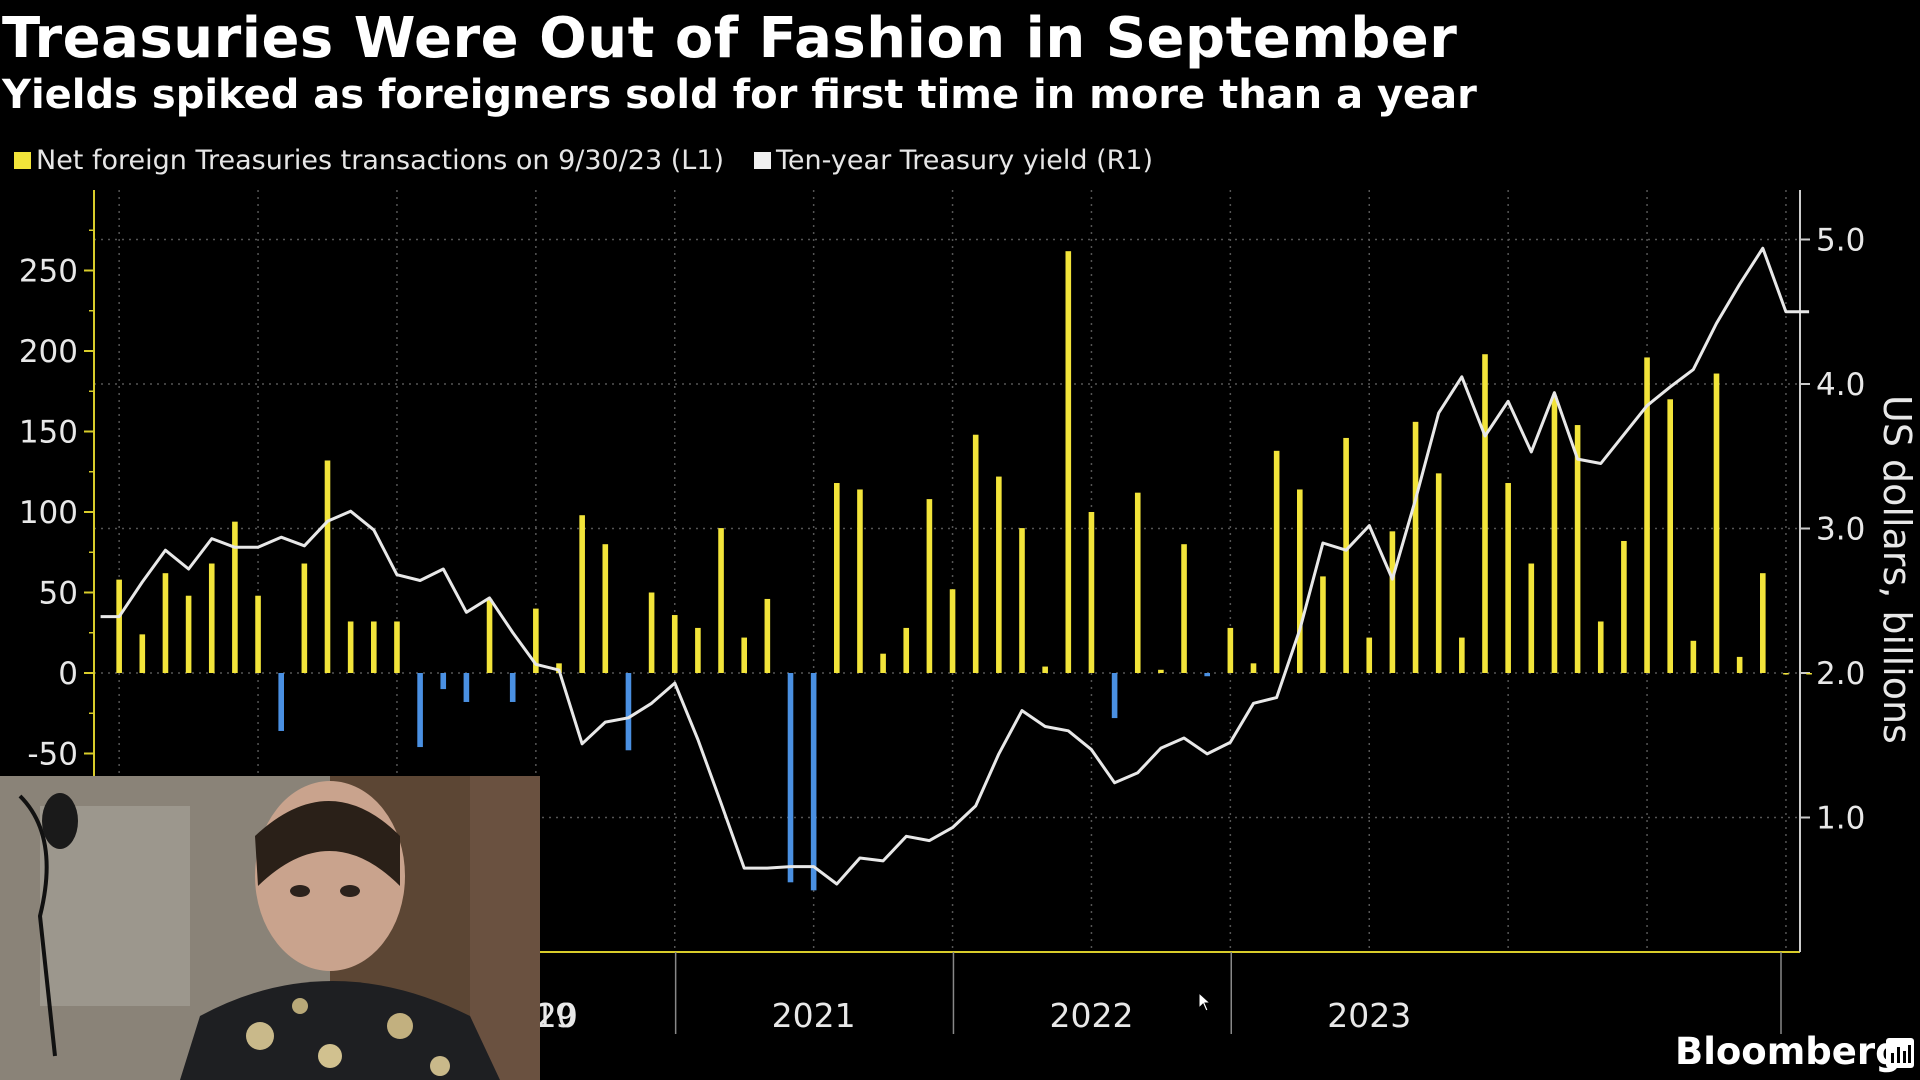  Describe the element at coordinates (48, 272) in the screenshot. I see `left-tick-label: 250` at that location.